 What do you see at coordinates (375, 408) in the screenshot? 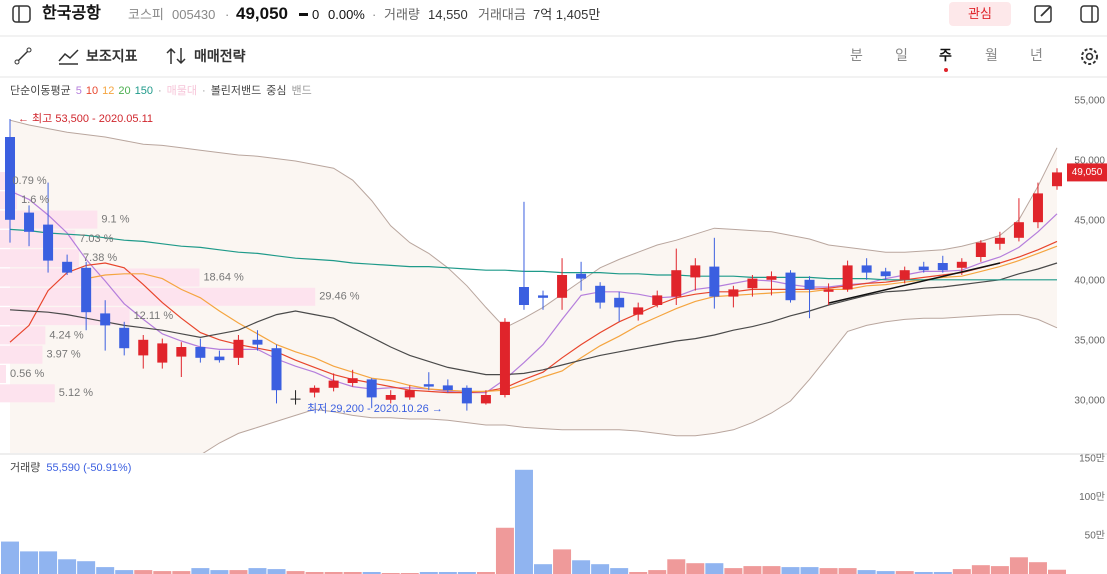
I see `low-annotation: 최저 29,200 - 2020.10.26 →` at bounding box center [375, 408].